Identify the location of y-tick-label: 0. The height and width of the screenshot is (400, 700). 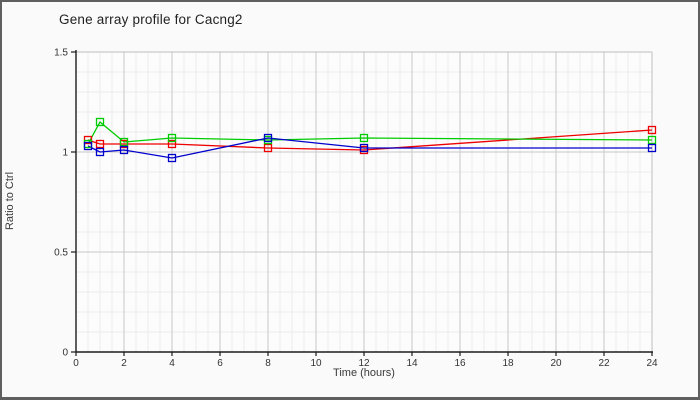
(65, 353).